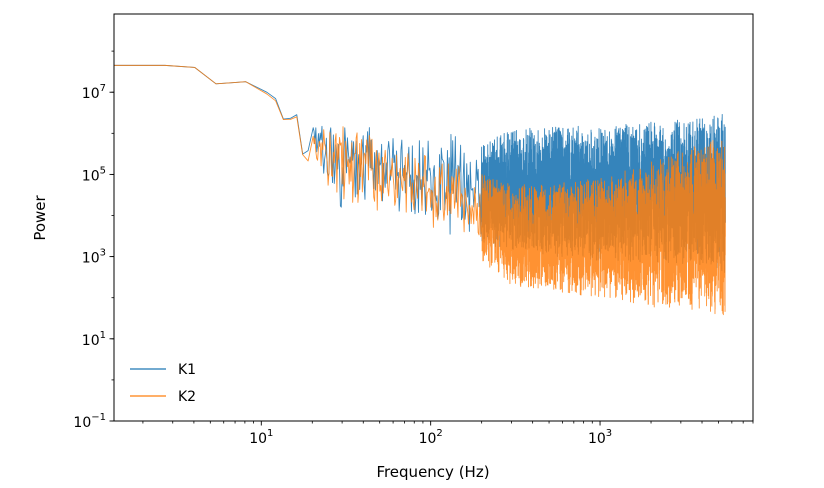 The image size is (824, 488). I want to click on y-tick-label: 10⁷, so click(94, 92).